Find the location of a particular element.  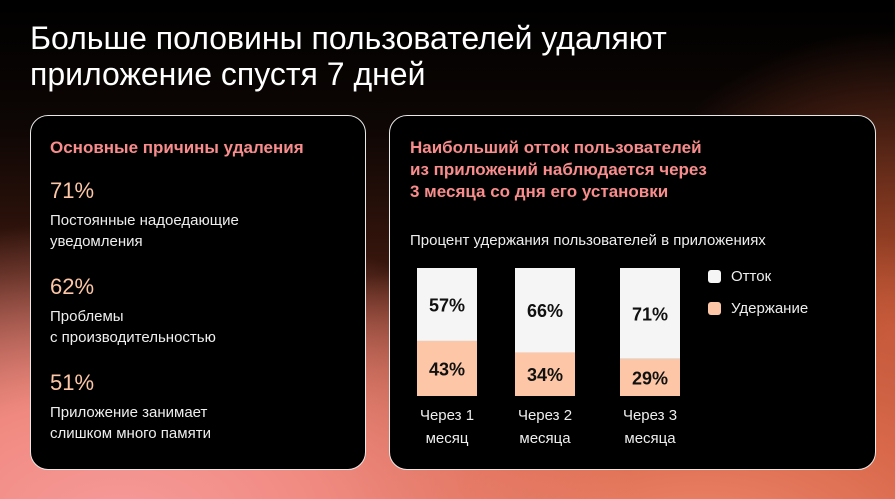

data-label: 43% is located at coordinates (447, 369).